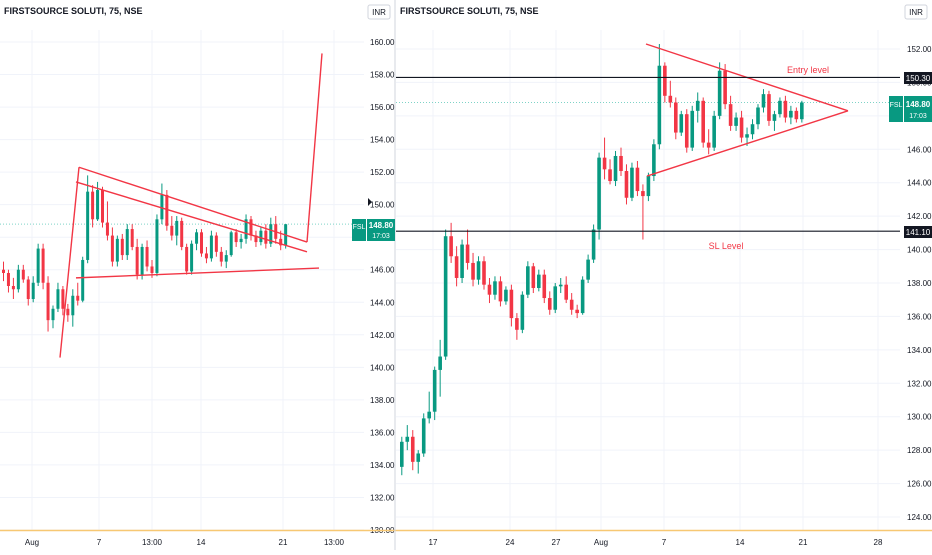 The width and height of the screenshot is (932, 555). I want to click on right-countdown: 17:03, so click(918, 116).